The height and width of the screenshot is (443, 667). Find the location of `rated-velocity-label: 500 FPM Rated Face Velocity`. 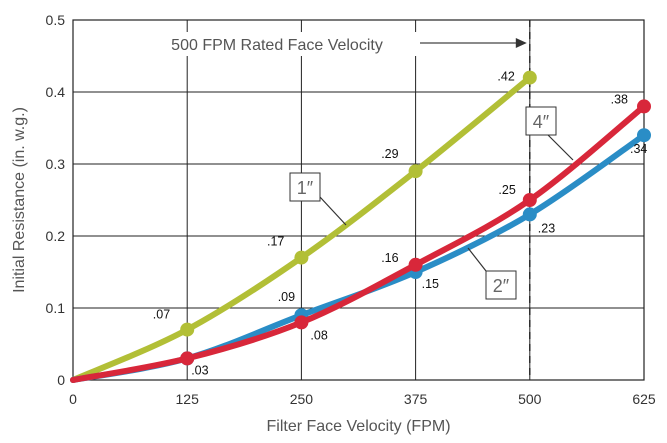

rated-velocity-label: 500 FPM Rated Face Velocity is located at coordinates (277, 45).